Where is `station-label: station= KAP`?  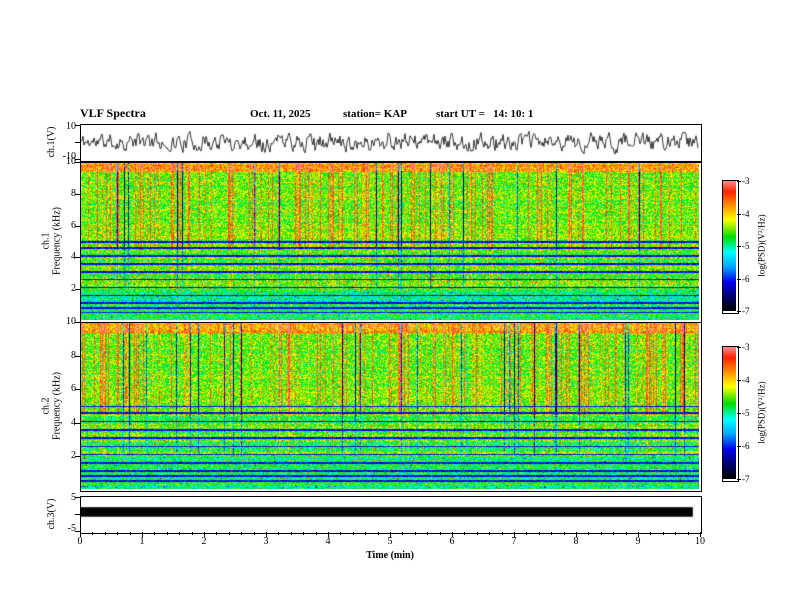
station-label: station= KAP is located at coordinates (375, 114).